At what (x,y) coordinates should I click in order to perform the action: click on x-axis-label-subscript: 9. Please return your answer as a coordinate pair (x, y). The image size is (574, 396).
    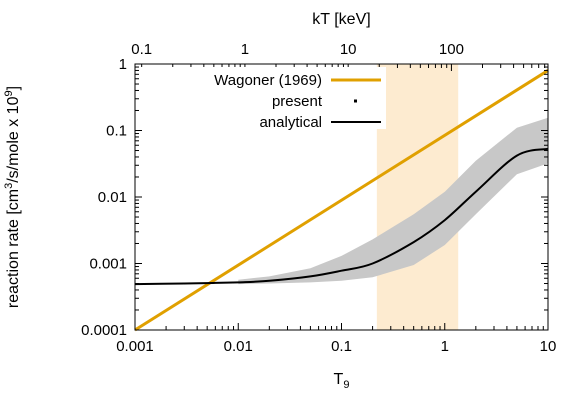
    Looking at the image, I should click on (346, 385).